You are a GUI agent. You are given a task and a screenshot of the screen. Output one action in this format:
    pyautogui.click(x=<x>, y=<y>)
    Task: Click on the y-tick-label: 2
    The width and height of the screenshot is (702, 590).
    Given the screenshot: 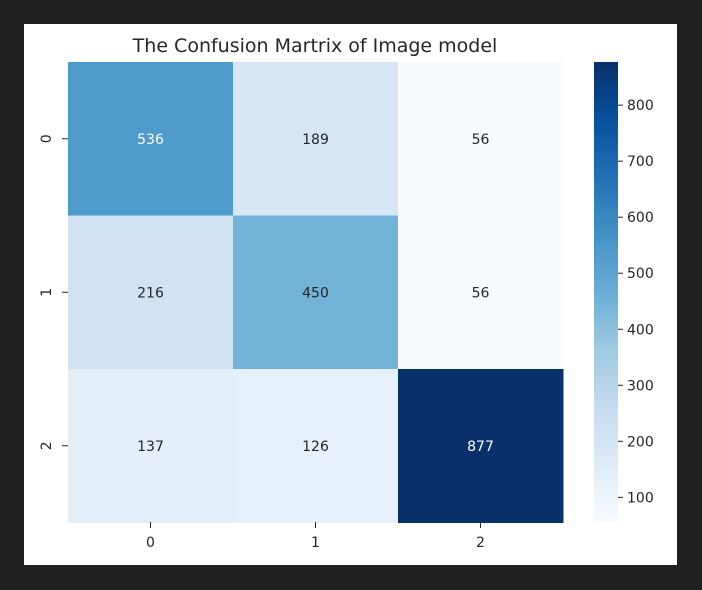 What is the action you would take?
    pyautogui.click(x=47, y=445)
    